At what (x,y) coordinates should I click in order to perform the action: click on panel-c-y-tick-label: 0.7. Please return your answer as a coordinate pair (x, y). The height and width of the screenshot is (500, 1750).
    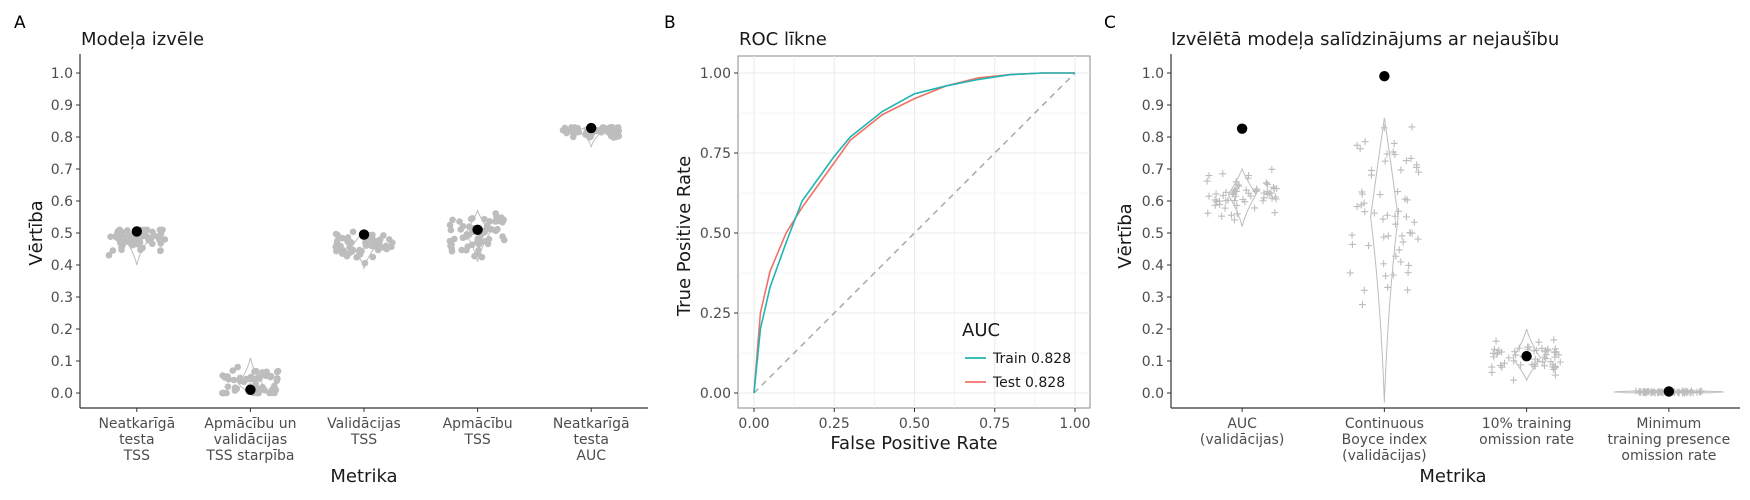
    Looking at the image, I should click on (1153, 170).